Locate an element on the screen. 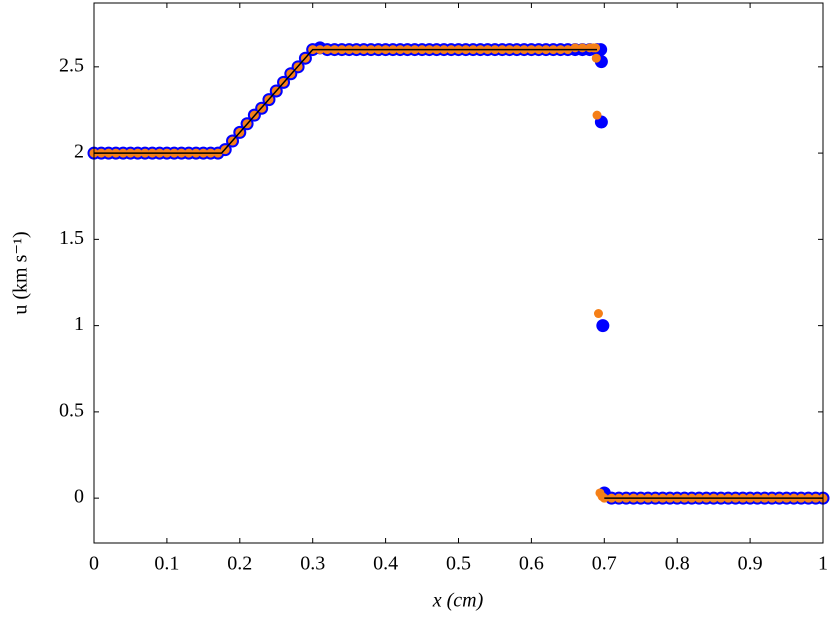 The width and height of the screenshot is (830, 618). y-tick-label: 0 is located at coordinates (79, 497).